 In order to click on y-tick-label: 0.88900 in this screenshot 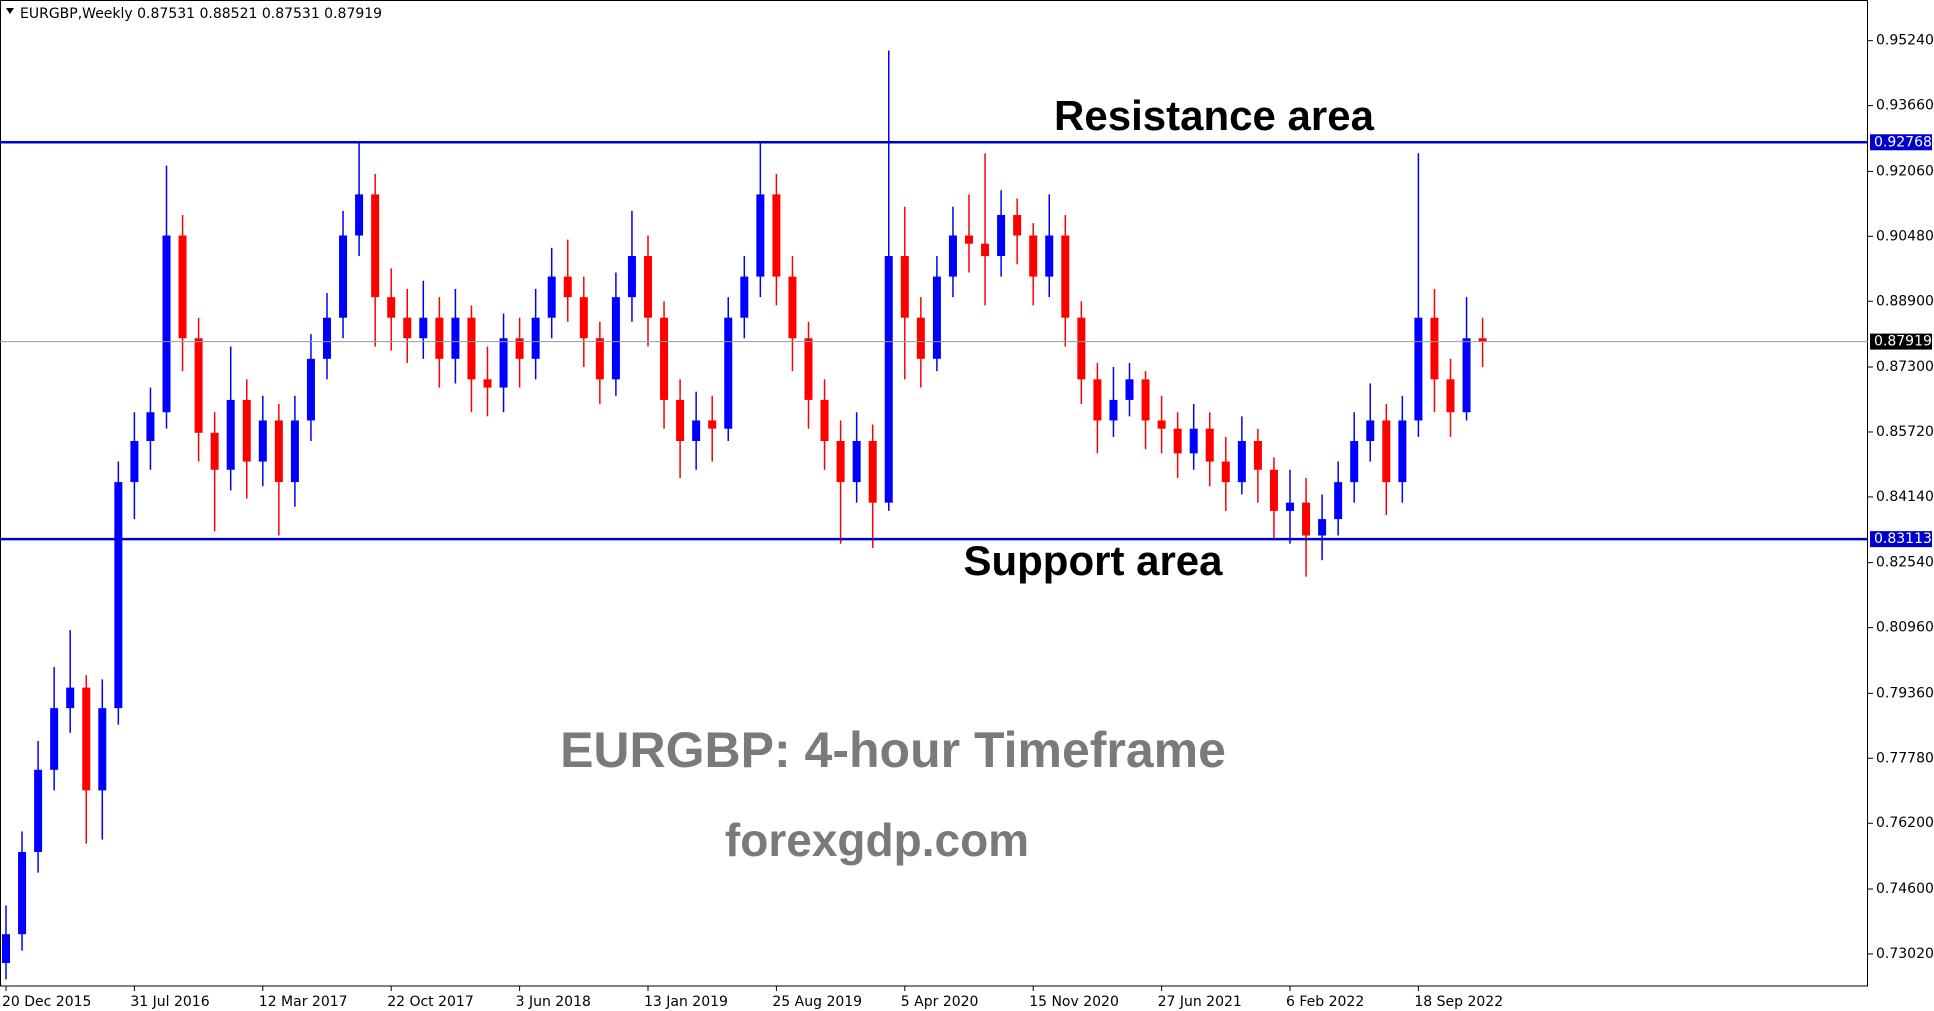, I will do `click(1905, 301)`.